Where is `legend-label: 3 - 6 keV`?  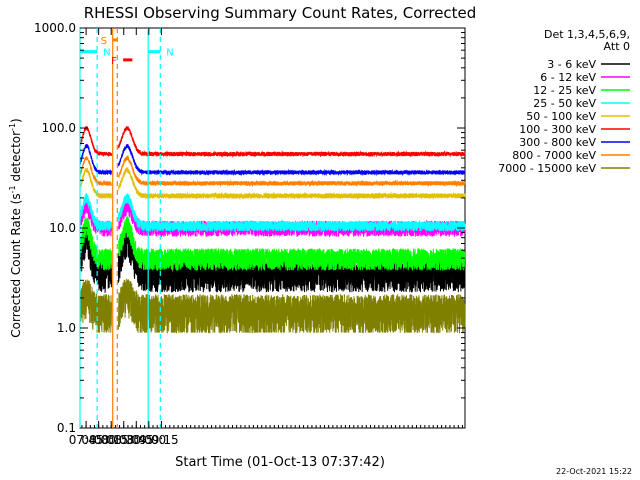
legend-label: 3 - 6 keV is located at coordinates (571, 64).